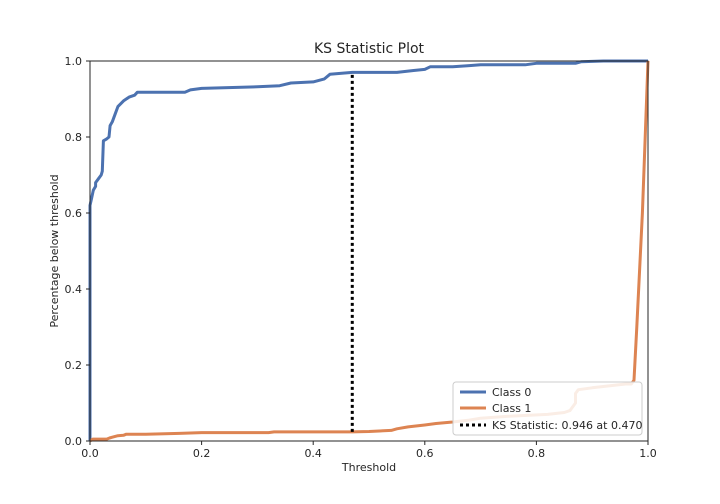 The width and height of the screenshot is (720, 504). What do you see at coordinates (567, 425) in the screenshot?
I see `legend-label-ks: KS Statistic: 0.946 at 0.470` at bounding box center [567, 425].